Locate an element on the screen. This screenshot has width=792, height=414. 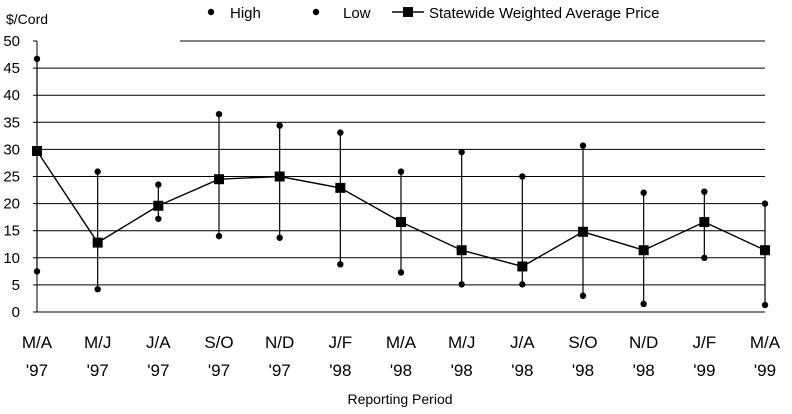
legend: High Low Statewide Weighted Average Price is located at coordinates (433, 13).